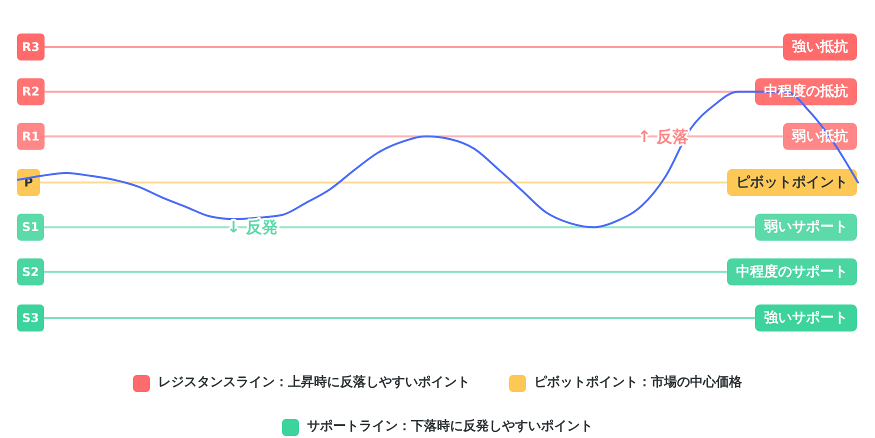 The height and width of the screenshot is (438, 875). I want to click on ref-line-label: S2, so click(30, 271).